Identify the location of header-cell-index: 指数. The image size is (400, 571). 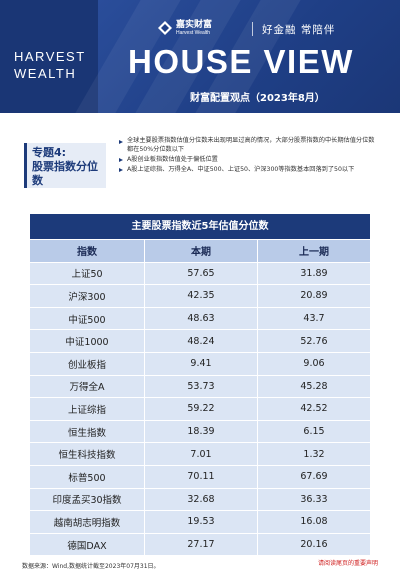
(87, 251).